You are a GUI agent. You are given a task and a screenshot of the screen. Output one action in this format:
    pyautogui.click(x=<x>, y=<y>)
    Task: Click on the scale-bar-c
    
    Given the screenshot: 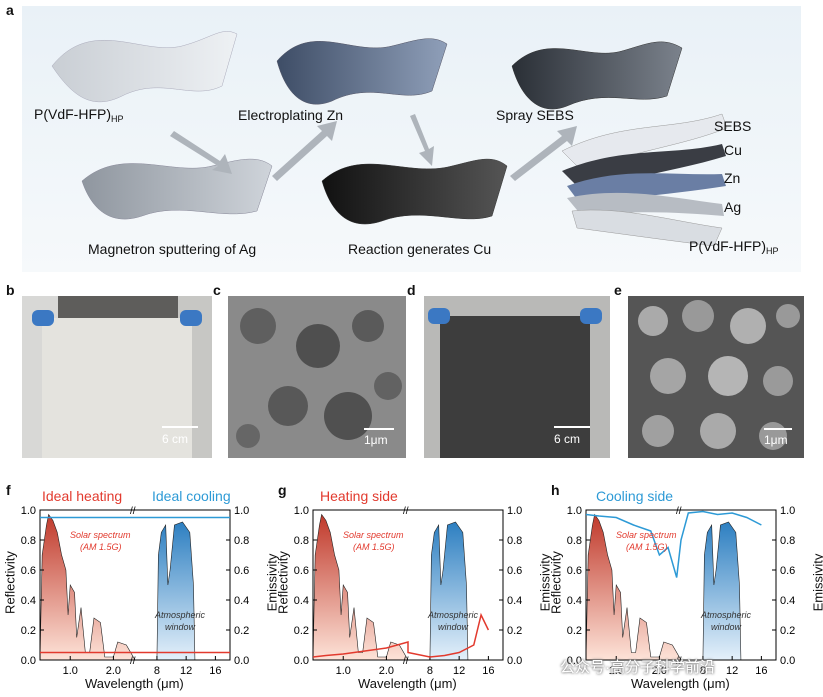 What is the action you would take?
    pyautogui.click(x=379, y=429)
    